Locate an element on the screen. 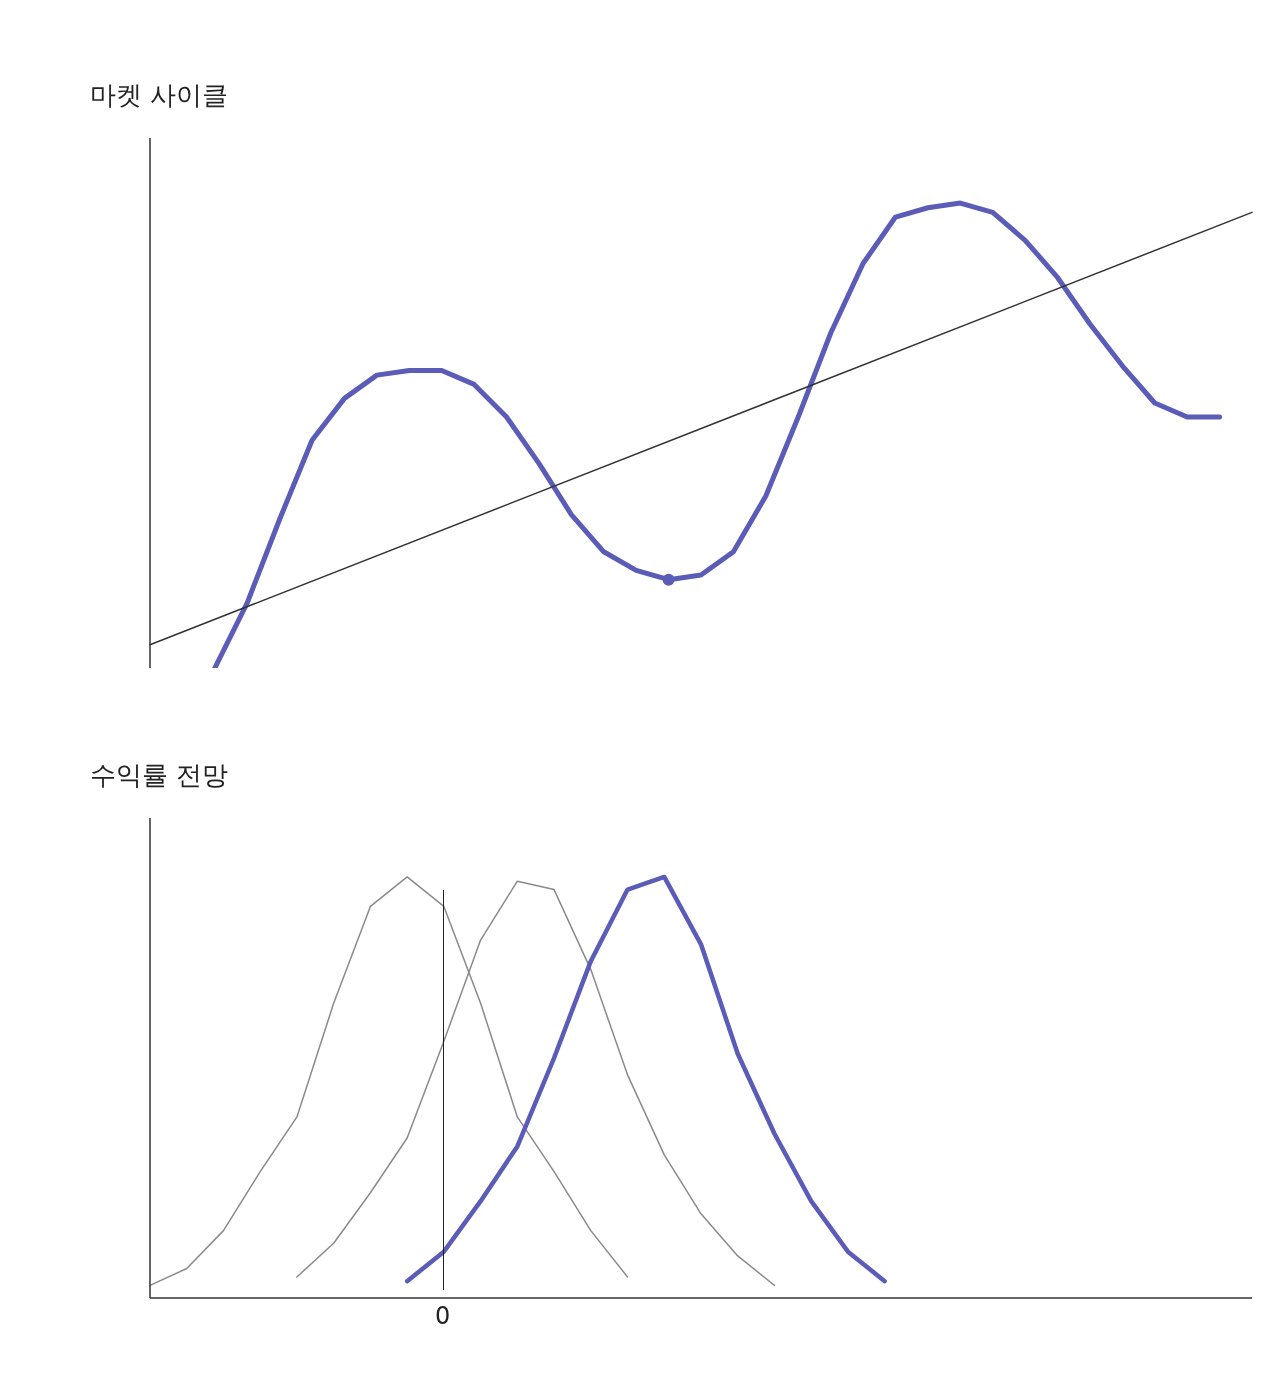 Image resolution: width=1280 pixels, height=1384 pixels. y-axis-title: 마켓 사이클 is located at coordinates (160, 95).